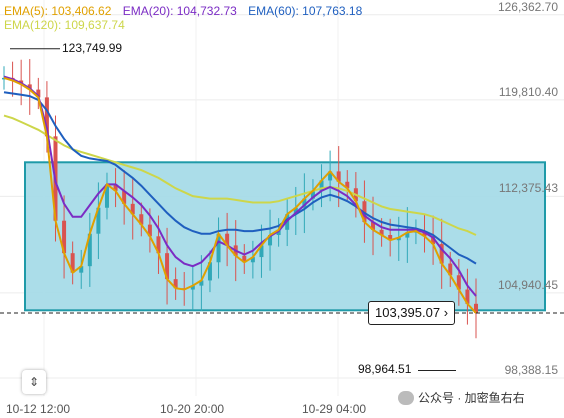  Describe the element at coordinates (58, 11) in the screenshot. I see `legend-ema5: EMA(5): 103,406.62` at that location.